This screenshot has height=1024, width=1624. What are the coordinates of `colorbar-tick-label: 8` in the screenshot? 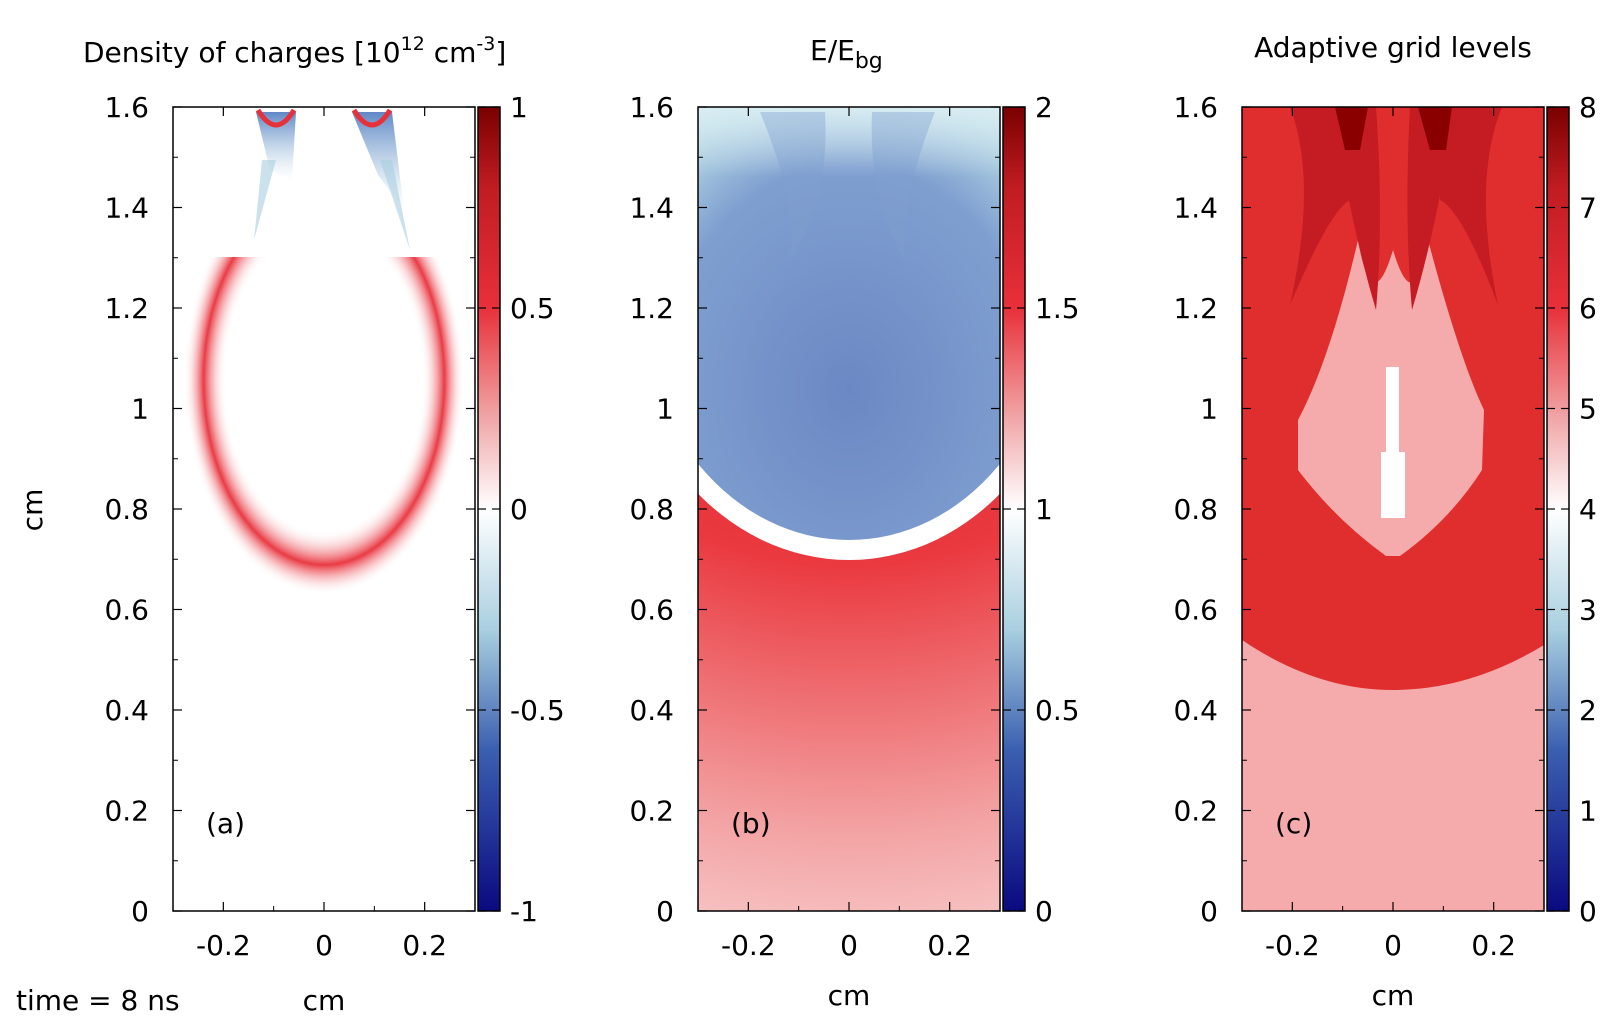 It's located at (1588, 107).